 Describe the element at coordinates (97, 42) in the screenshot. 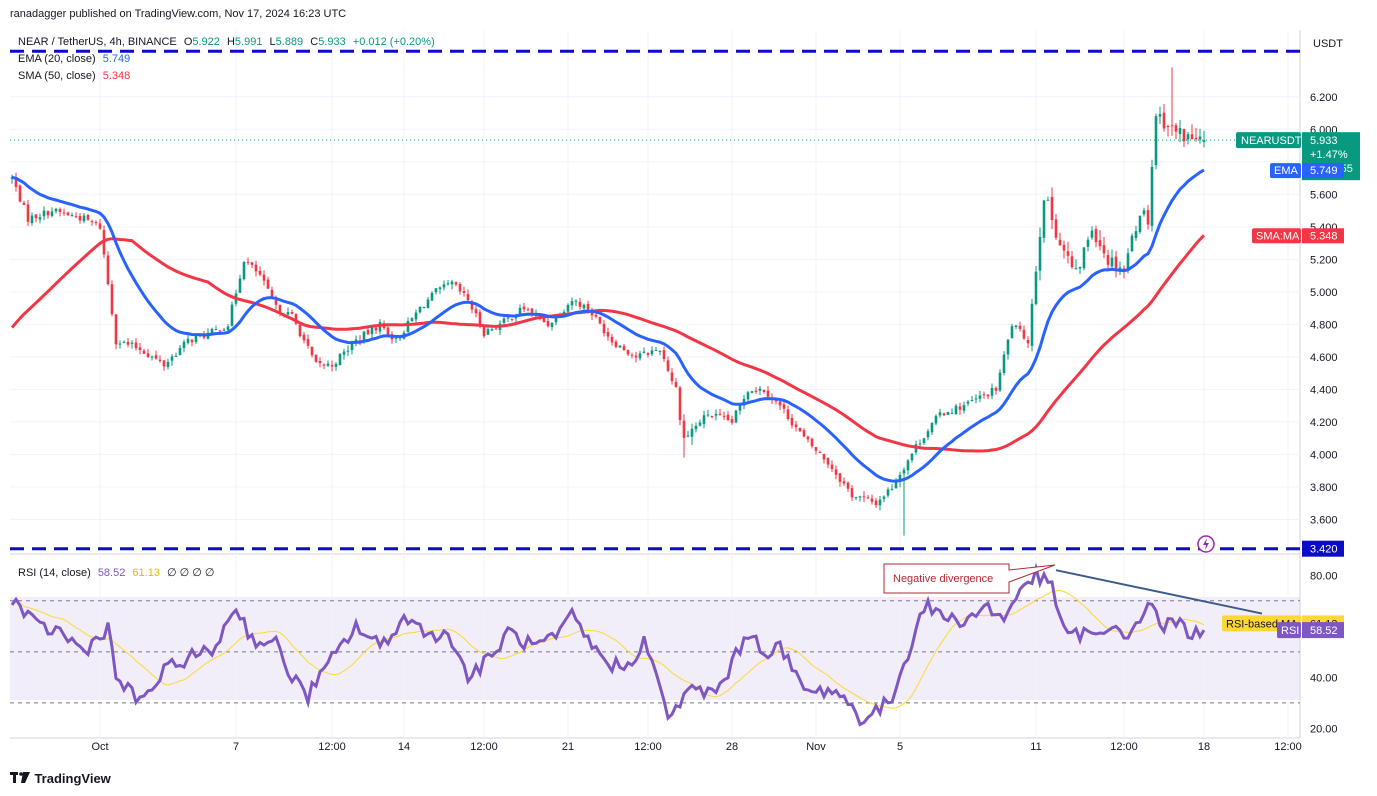

I see `symbol-name: NEAR / TetherUS, 4h, BINANCE` at that location.